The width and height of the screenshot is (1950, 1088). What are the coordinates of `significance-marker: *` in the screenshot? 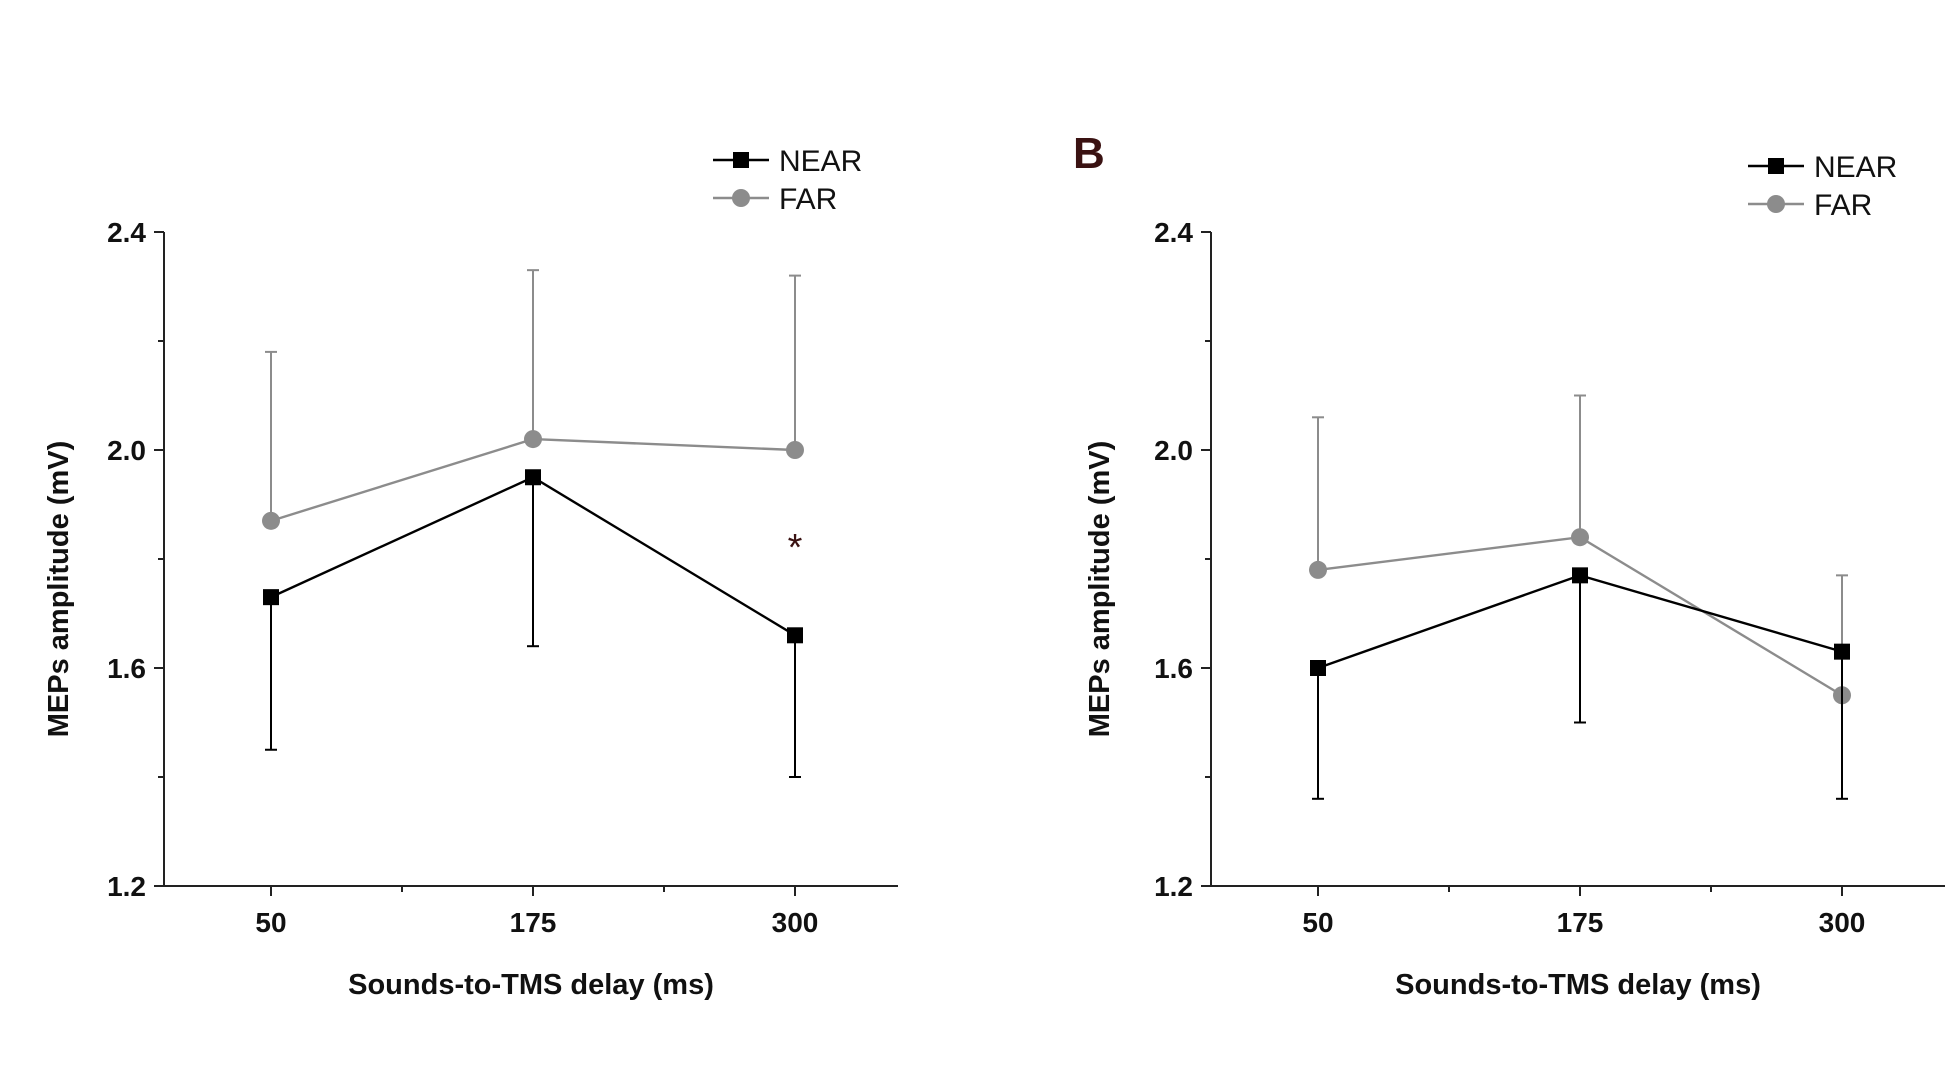 It's located at (795, 548).